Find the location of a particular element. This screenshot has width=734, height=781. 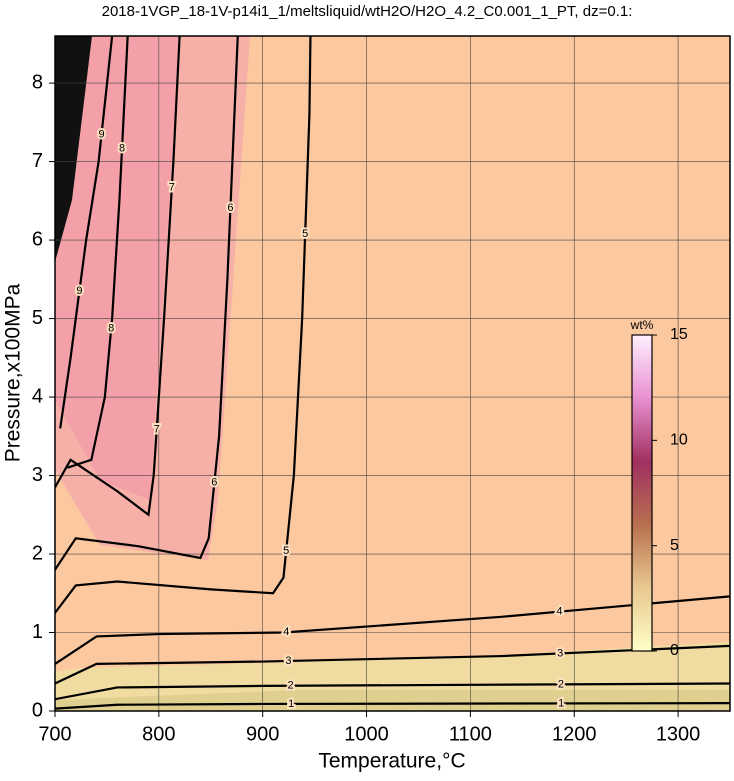

y-tick-label: 7 is located at coordinates (37, 161).